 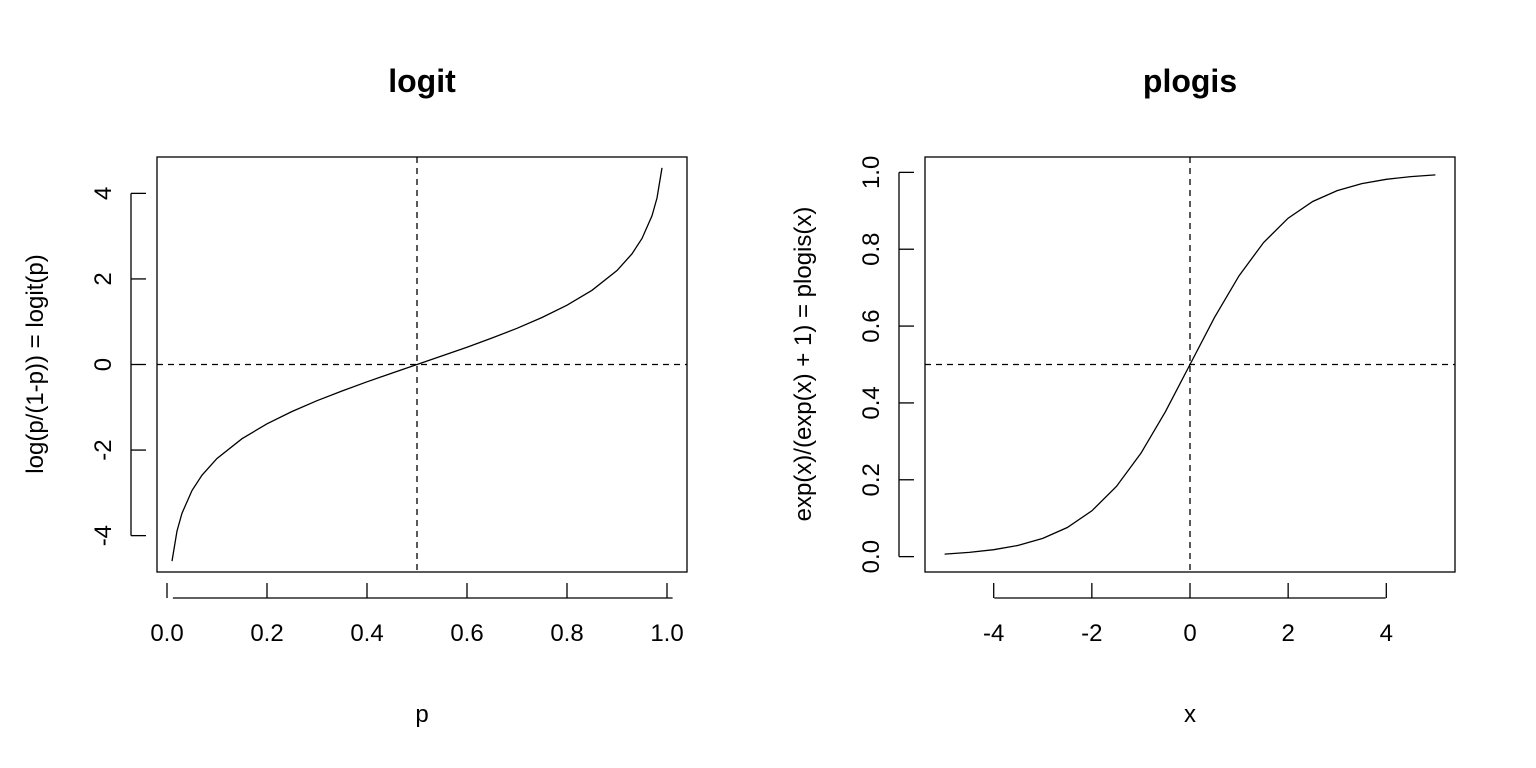 What do you see at coordinates (666, 633) in the screenshot?
I see `x-tick-label: 1.0` at bounding box center [666, 633].